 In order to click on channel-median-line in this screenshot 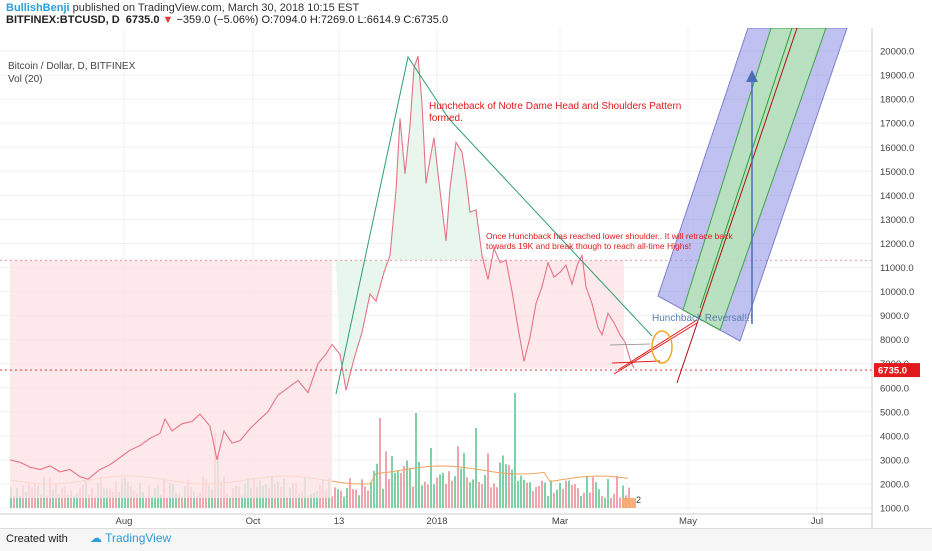, I will do `click(737, 205)`.